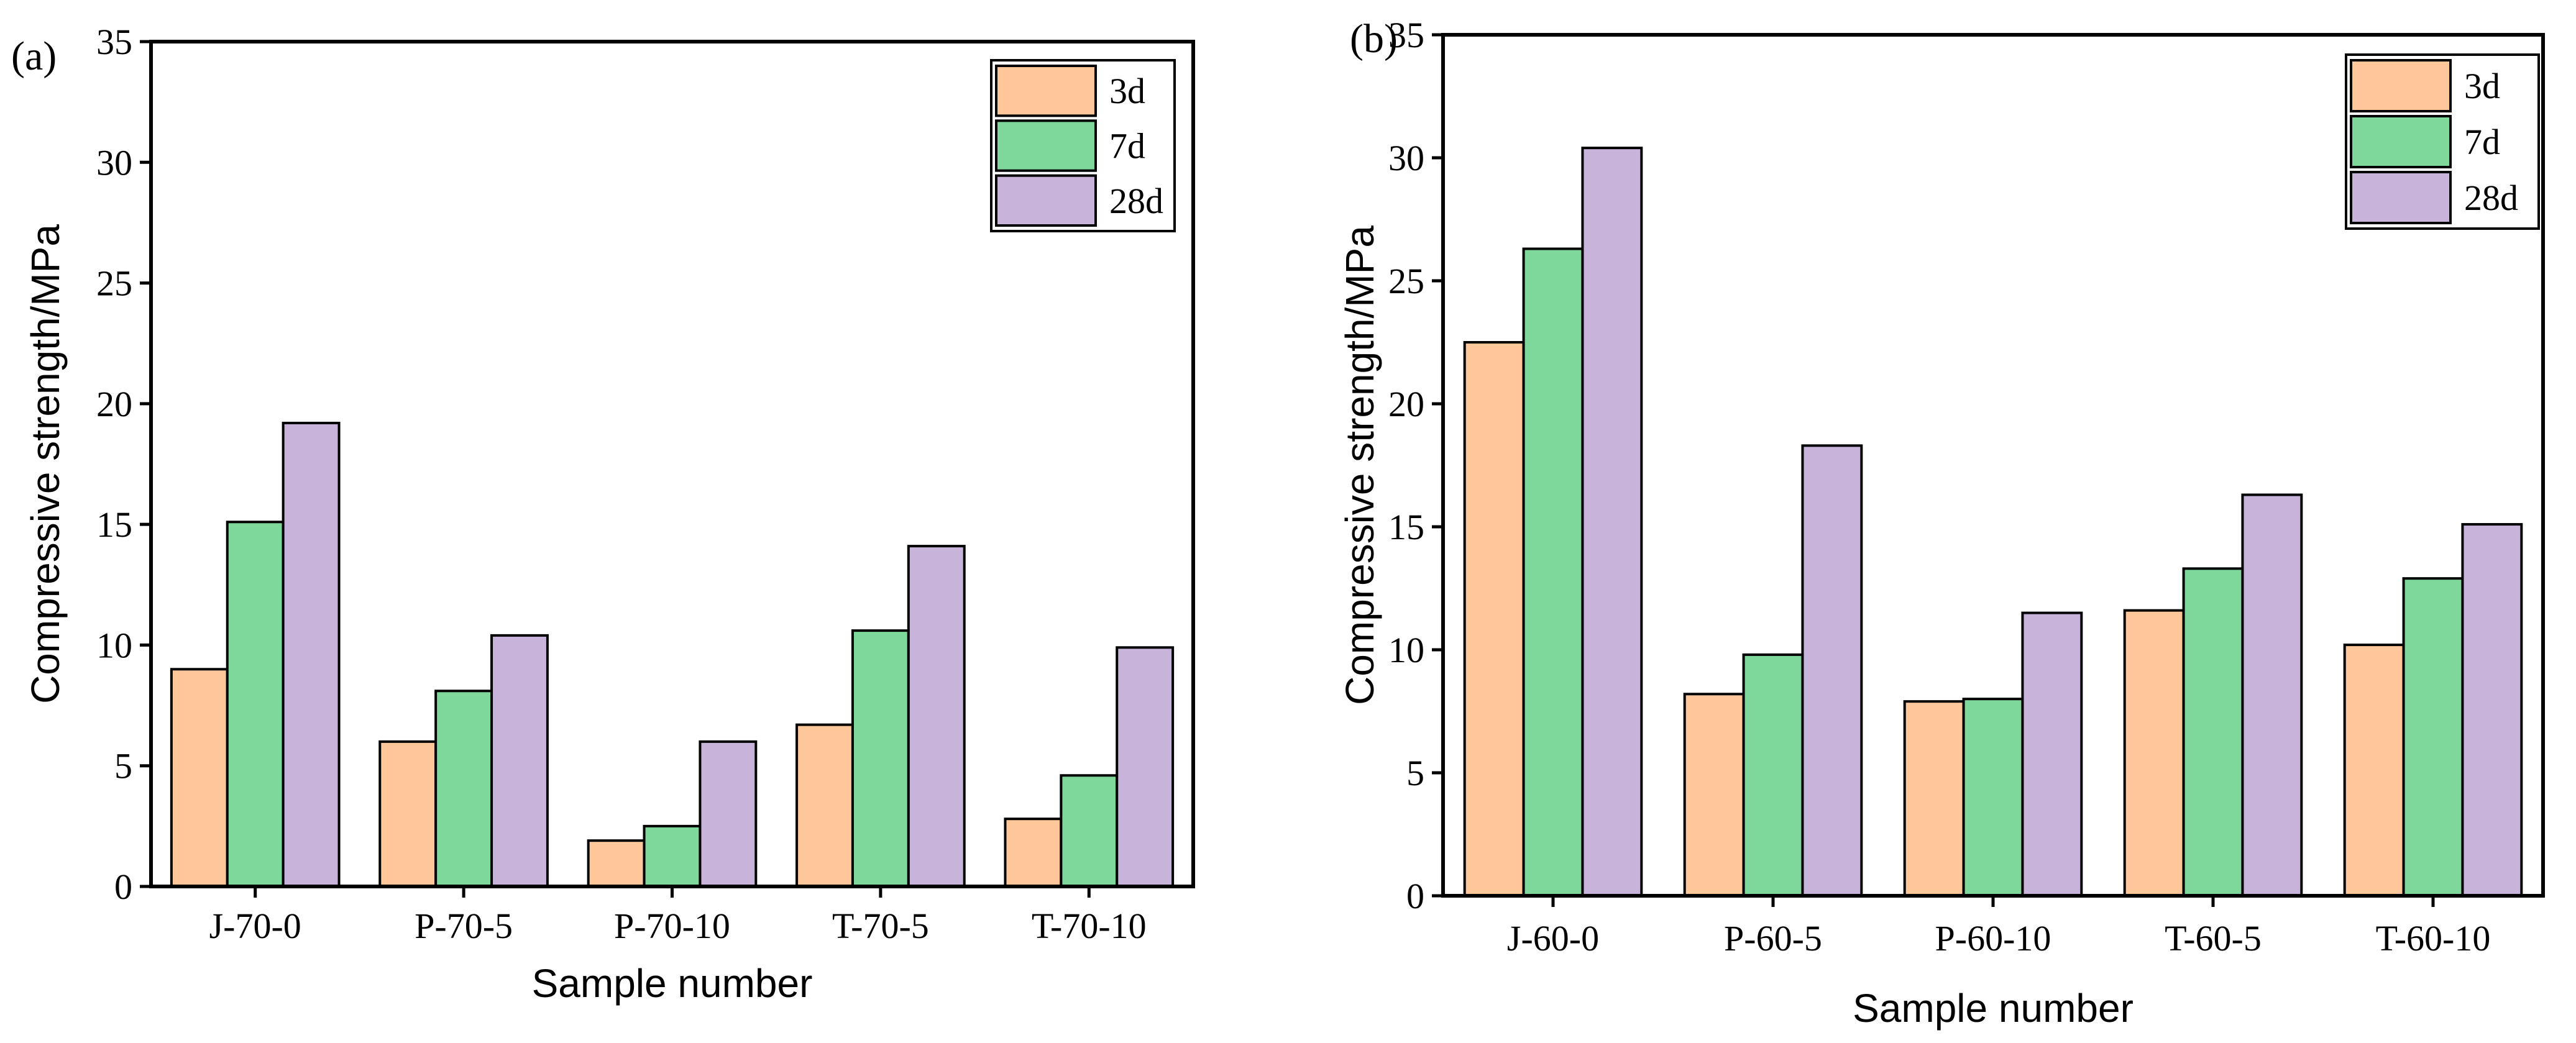  What do you see at coordinates (1993, 797) in the screenshot?
I see `bar-P-60-10-7d` at bounding box center [1993, 797].